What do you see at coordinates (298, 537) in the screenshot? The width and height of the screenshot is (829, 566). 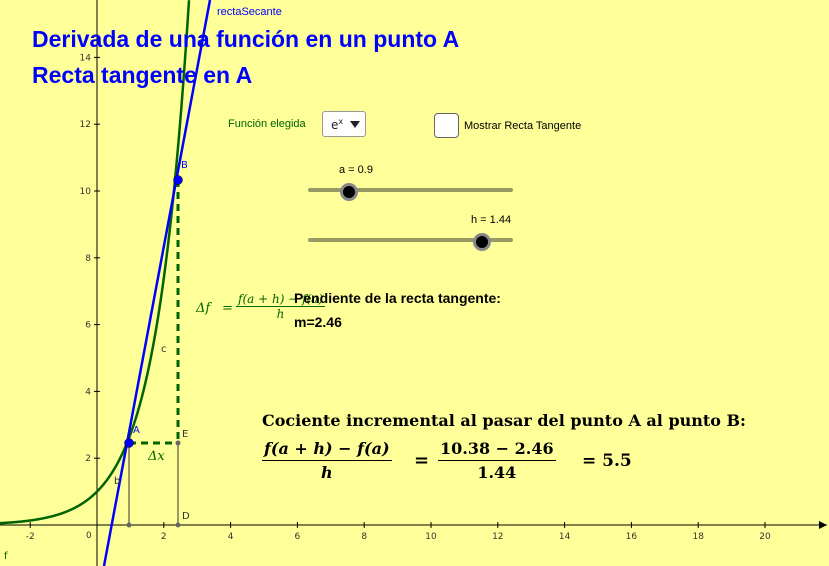 I see `x-tick-label: 6` at bounding box center [298, 537].